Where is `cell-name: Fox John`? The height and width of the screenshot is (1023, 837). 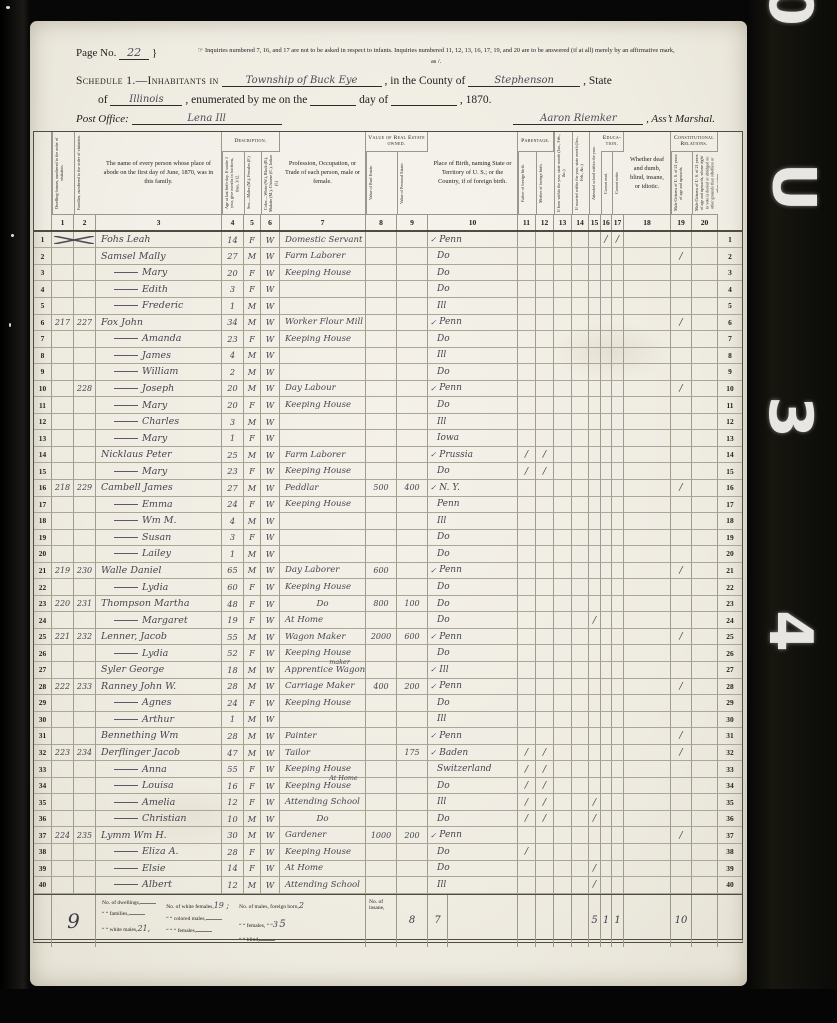
cell-name: Fox John is located at coordinates (159, 323).